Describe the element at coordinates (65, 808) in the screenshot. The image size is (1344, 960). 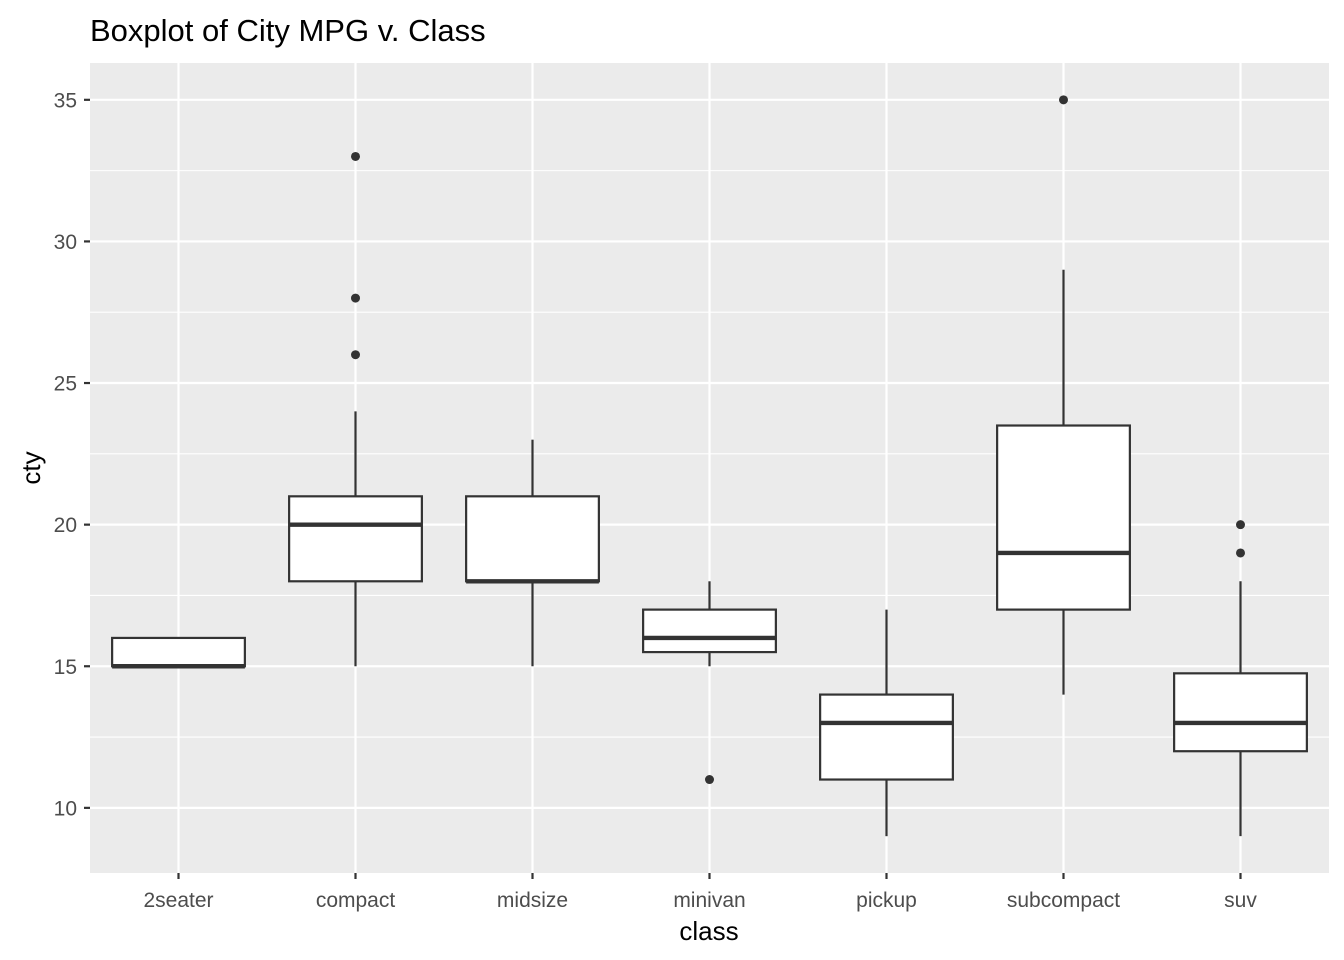
I see `y-tick-label: 10` at that location.